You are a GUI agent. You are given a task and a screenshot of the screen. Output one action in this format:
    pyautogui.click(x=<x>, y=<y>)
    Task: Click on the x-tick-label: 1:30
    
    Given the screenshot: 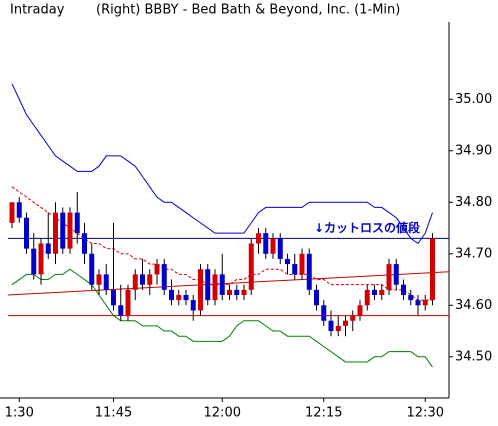 What is the action you would take?
    pyautogui.click(x=19, y=413)
    